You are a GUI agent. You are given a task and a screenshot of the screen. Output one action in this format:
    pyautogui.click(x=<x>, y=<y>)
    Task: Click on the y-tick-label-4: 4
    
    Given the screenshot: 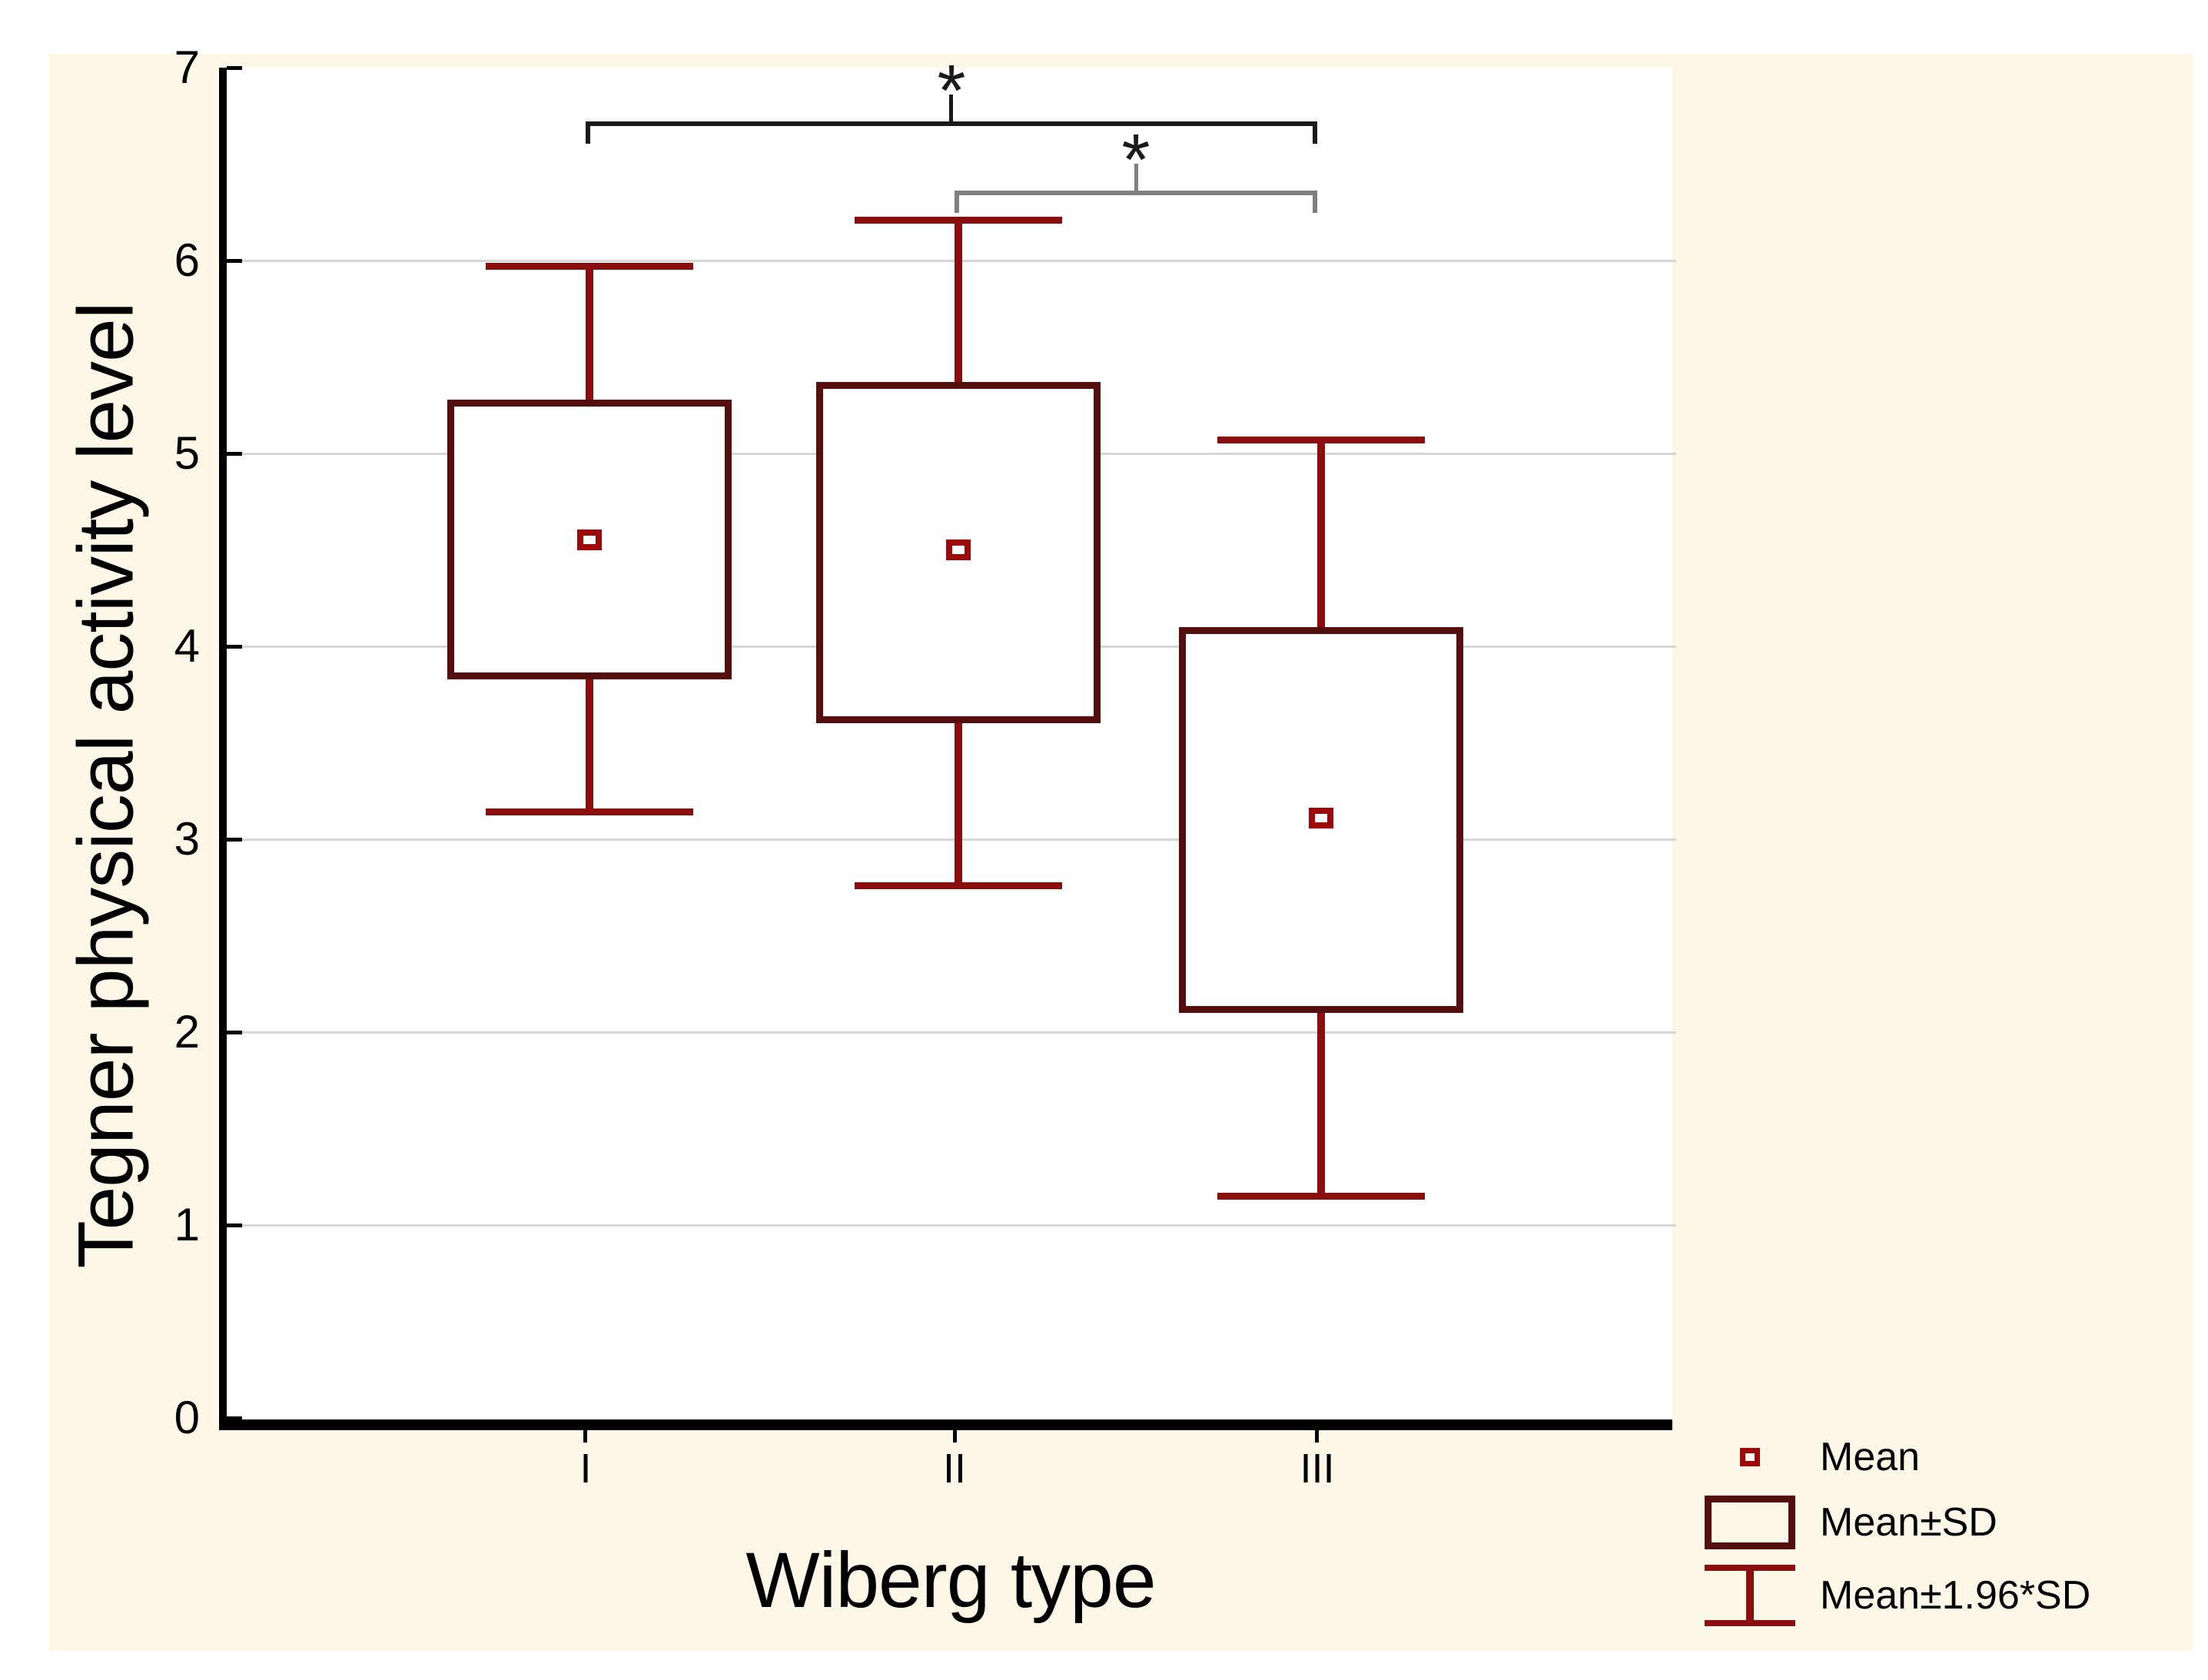 What is the action you would take?
    pyautogui.click(x=187, y=646)
    